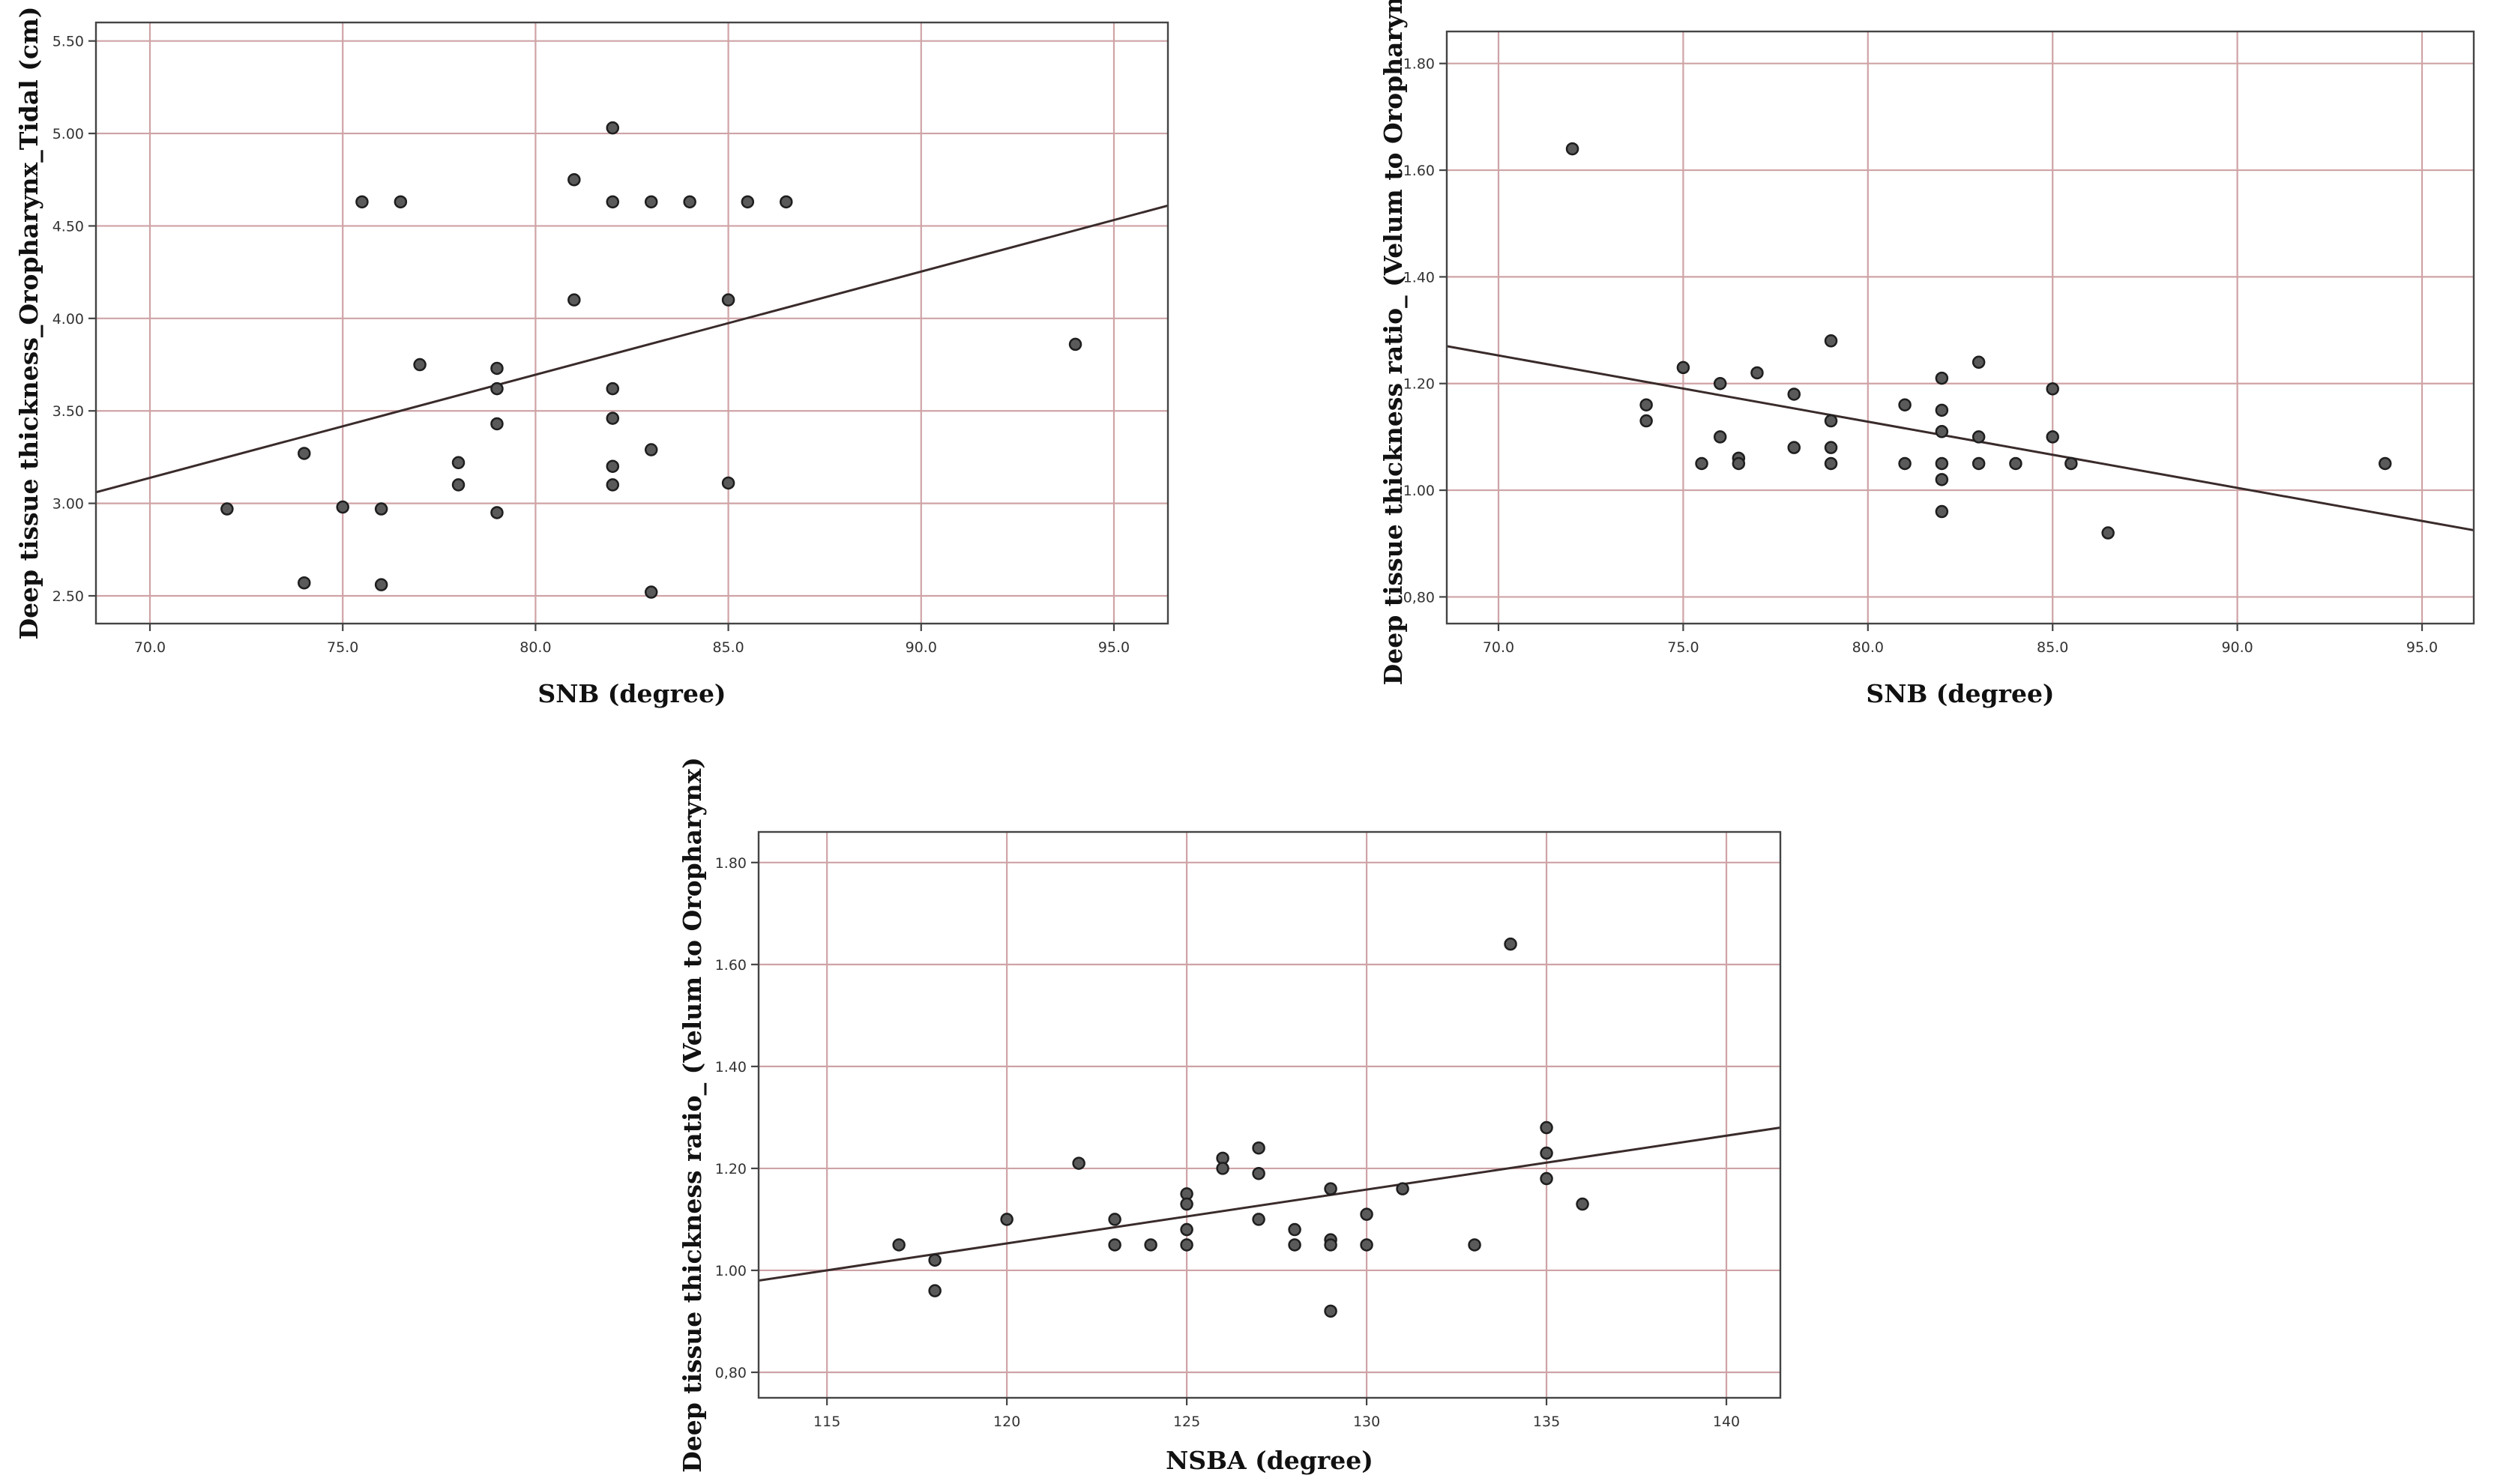  I want to click on x-tick-label: 70.0, so click(1499, 648).